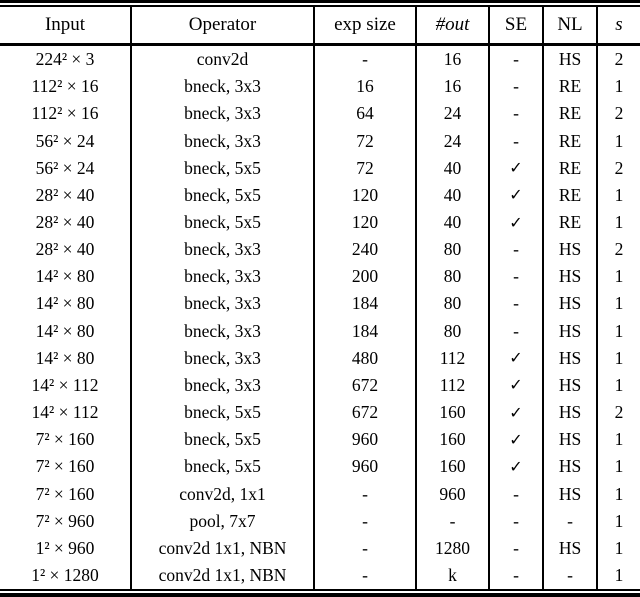 The width and height of the screenshot is (640, 597). I want to click on table-row: 7² × 160 bneck, 5x5 960 160 ✓ HS 1, so click(320, 440).